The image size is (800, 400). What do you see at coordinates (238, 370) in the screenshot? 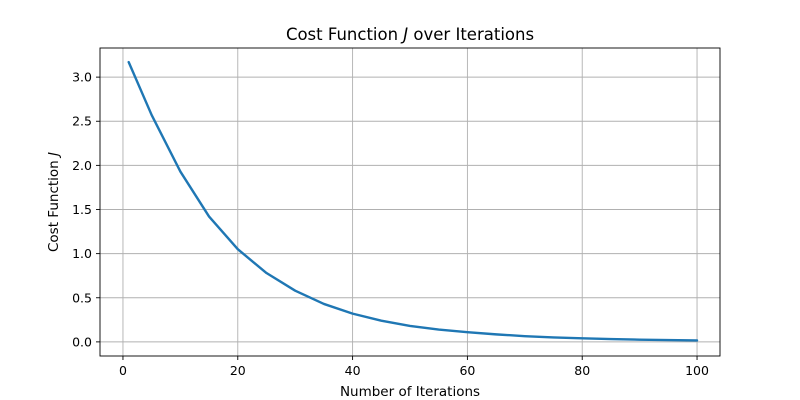
I see `x-tick-label: 20` at bounding box center [238, 370].